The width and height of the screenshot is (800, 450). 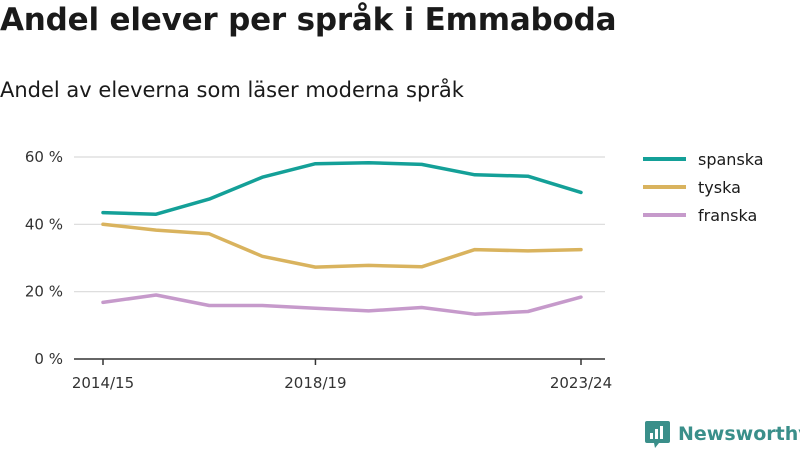 I want to click on legend-label-tyska: tyska, so click(x=719, y=187).